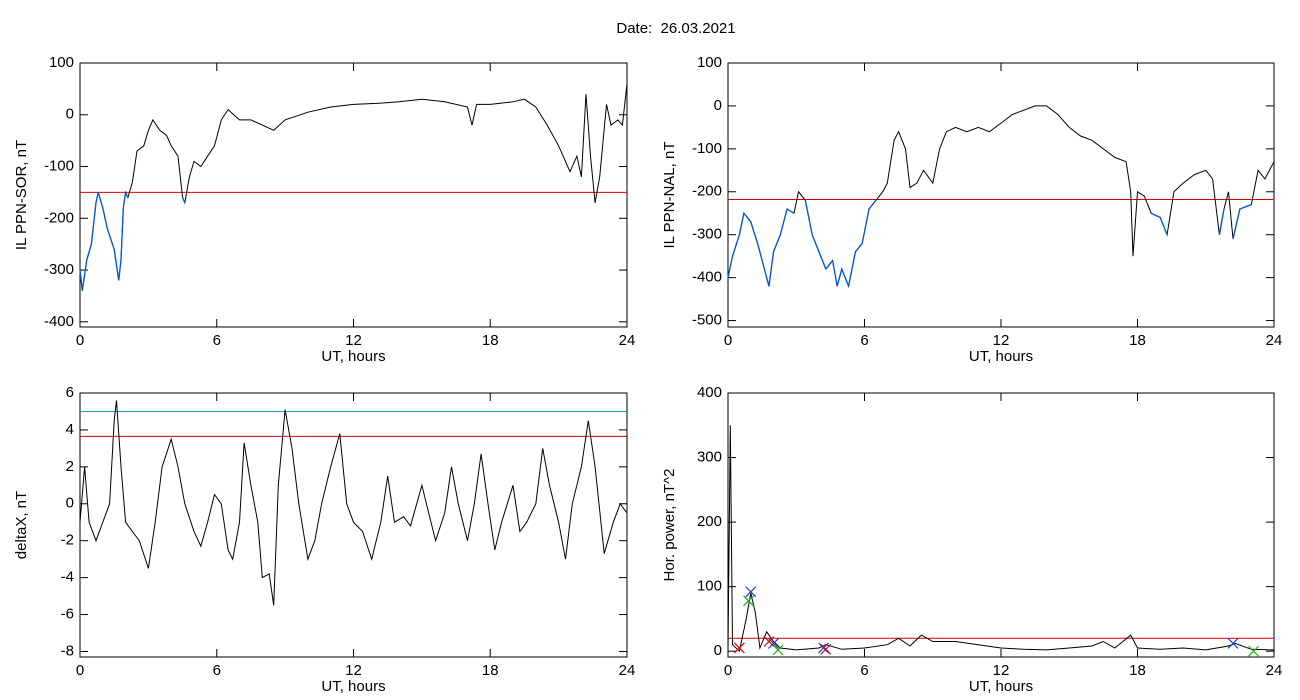 This screenshot has height=700, width=1300. Describe the element at coordinates (67, 614) in the screenshot. I see `y-tick-label: -6` at that location.